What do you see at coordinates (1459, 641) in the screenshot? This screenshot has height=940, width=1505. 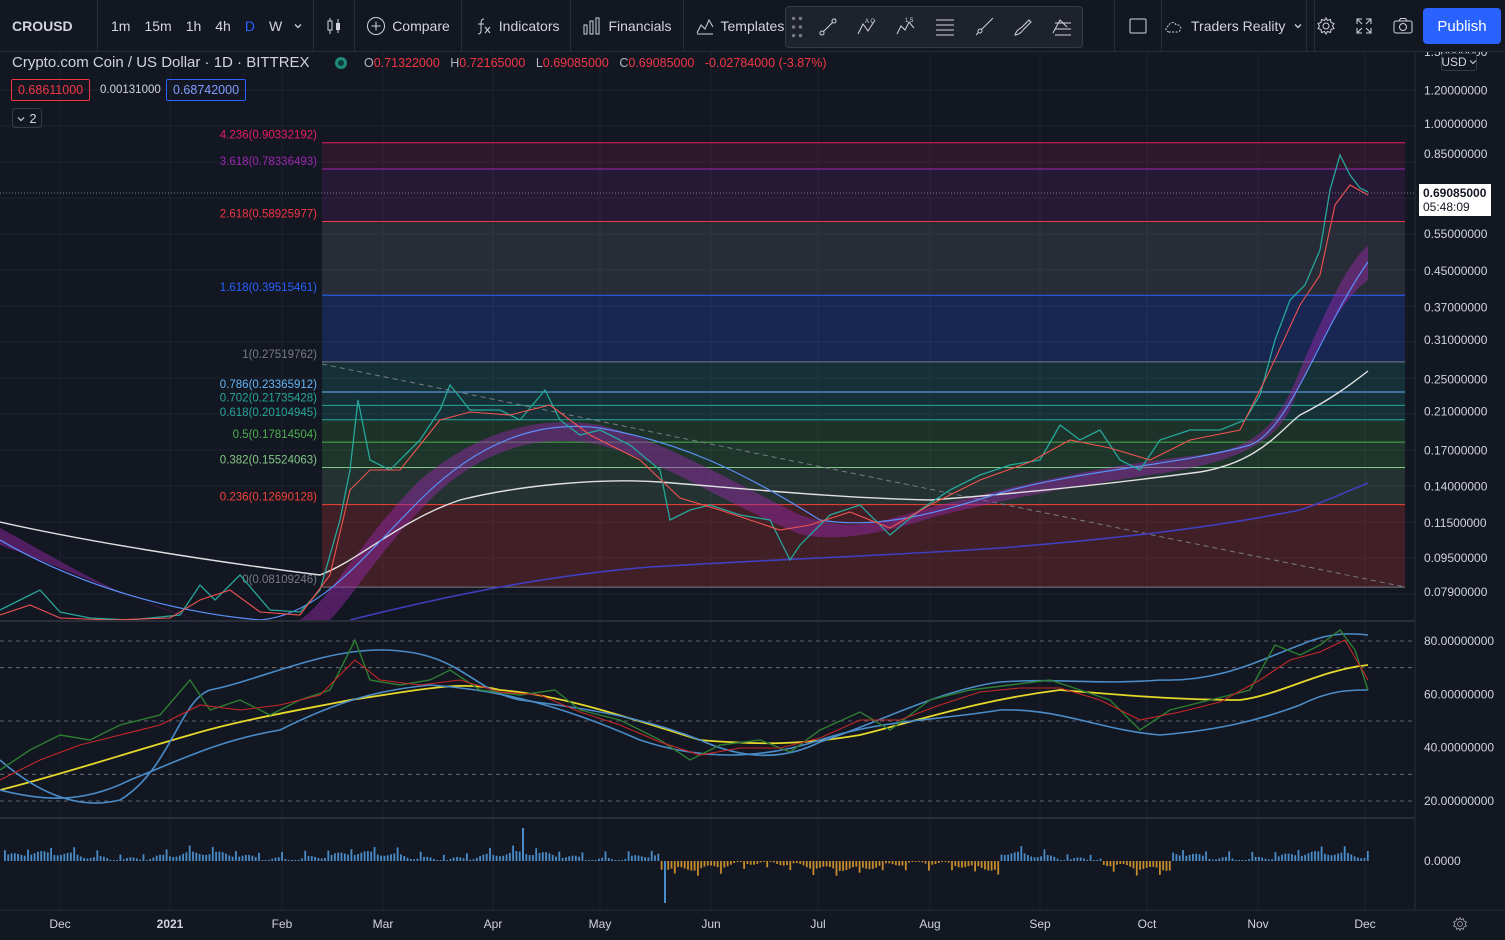 I see `rsi-tick-label: 80.00000000` at bounding box center [1459, 641].